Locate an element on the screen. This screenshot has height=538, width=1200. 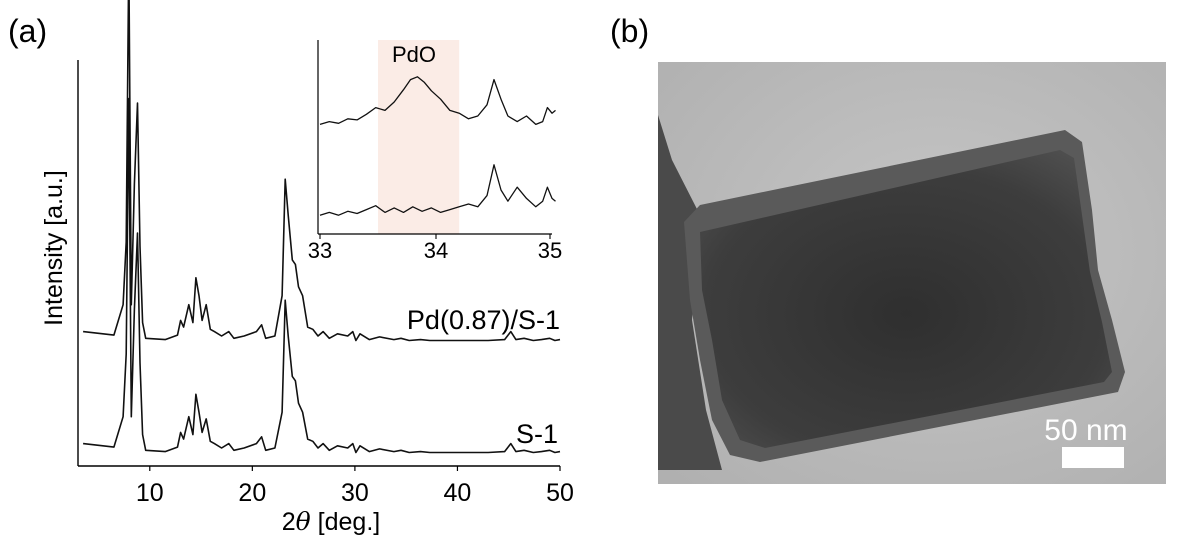
inset-series-group is located at coordinates (437, 146).